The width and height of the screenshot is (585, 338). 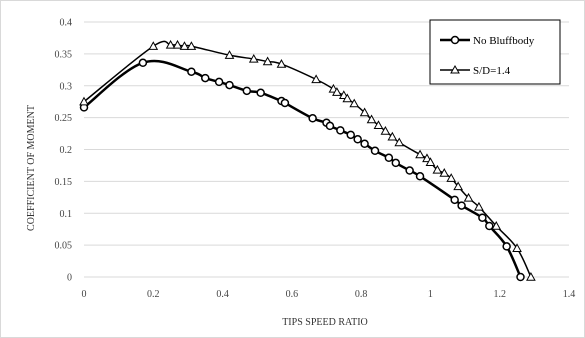 I want to click on x-axis-ticks: 0 0.2 0.4 0.6 0.8 1 1.2 1.4, so click(x=329, y=294).